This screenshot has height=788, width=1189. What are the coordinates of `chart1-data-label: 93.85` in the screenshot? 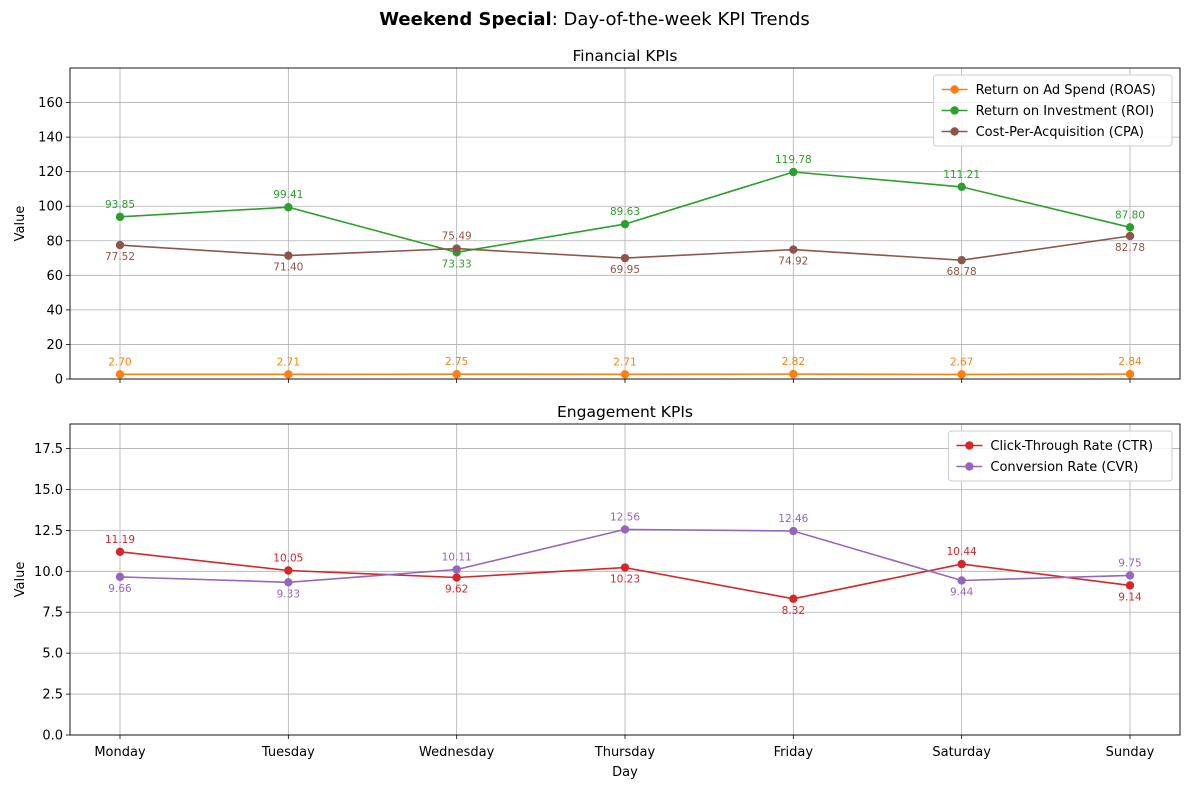 It's located at (120, 205).